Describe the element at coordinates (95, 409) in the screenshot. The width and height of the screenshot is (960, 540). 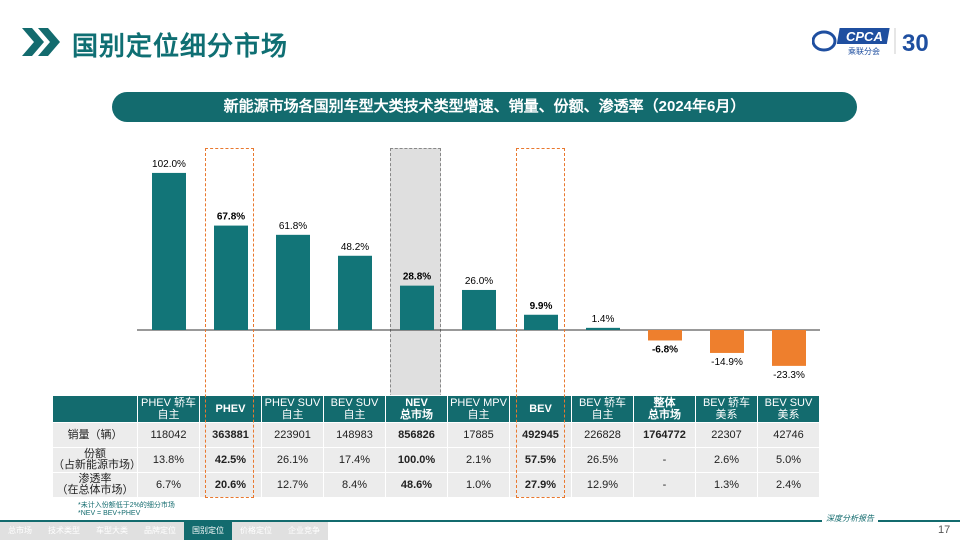
I see `corner-cell` at that location.